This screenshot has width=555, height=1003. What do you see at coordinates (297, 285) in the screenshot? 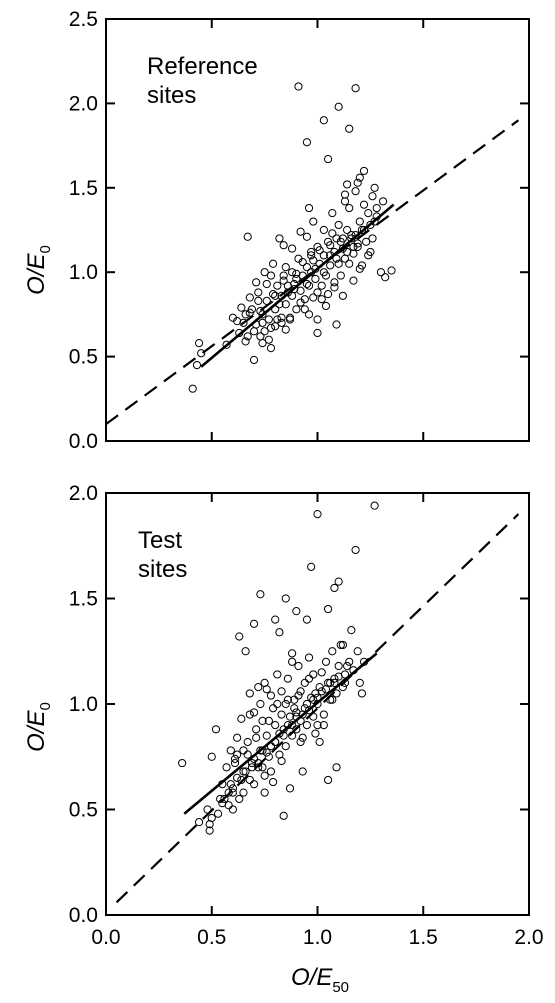
I see `regression-solid-line` at bounding box center [297, 285].